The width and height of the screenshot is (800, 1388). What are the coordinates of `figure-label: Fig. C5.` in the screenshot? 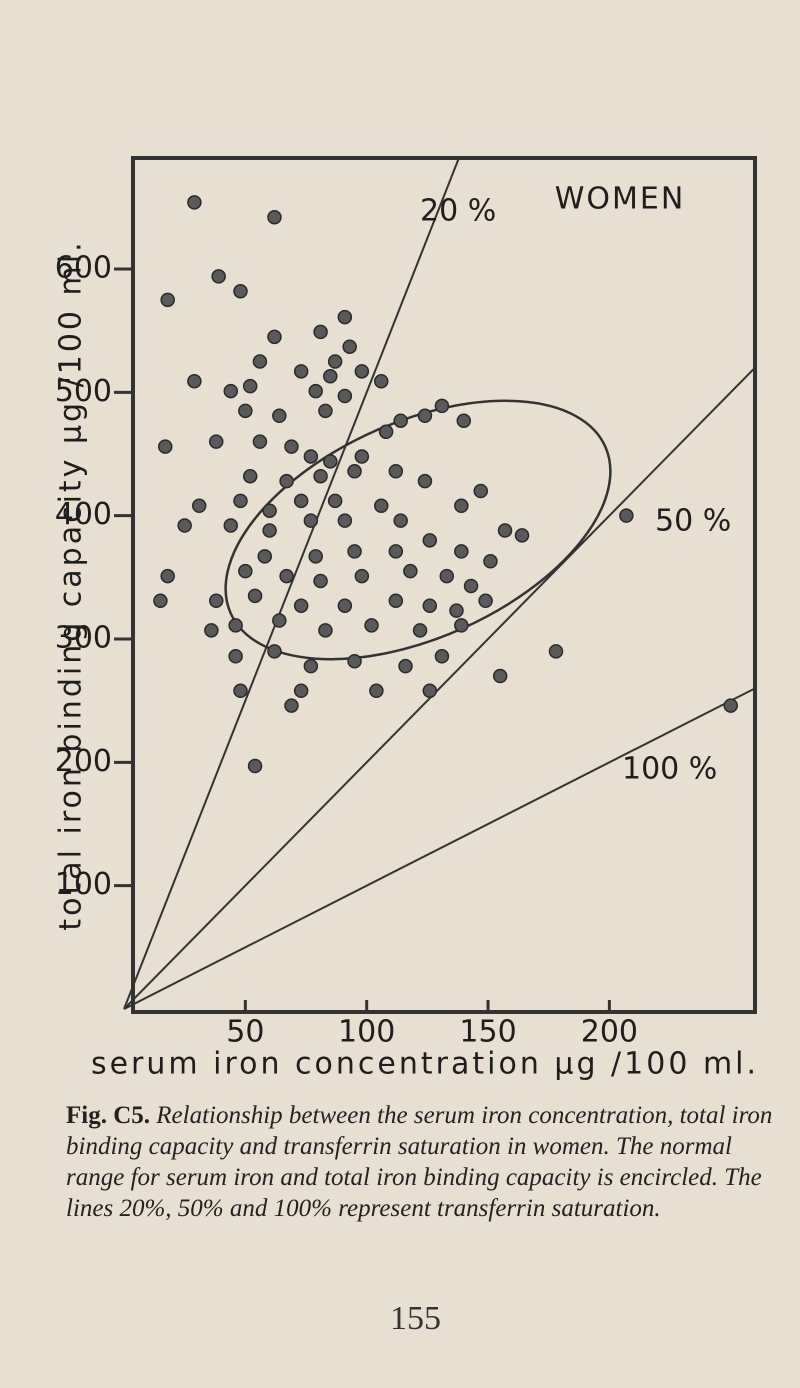 It's located at (108, 1115).